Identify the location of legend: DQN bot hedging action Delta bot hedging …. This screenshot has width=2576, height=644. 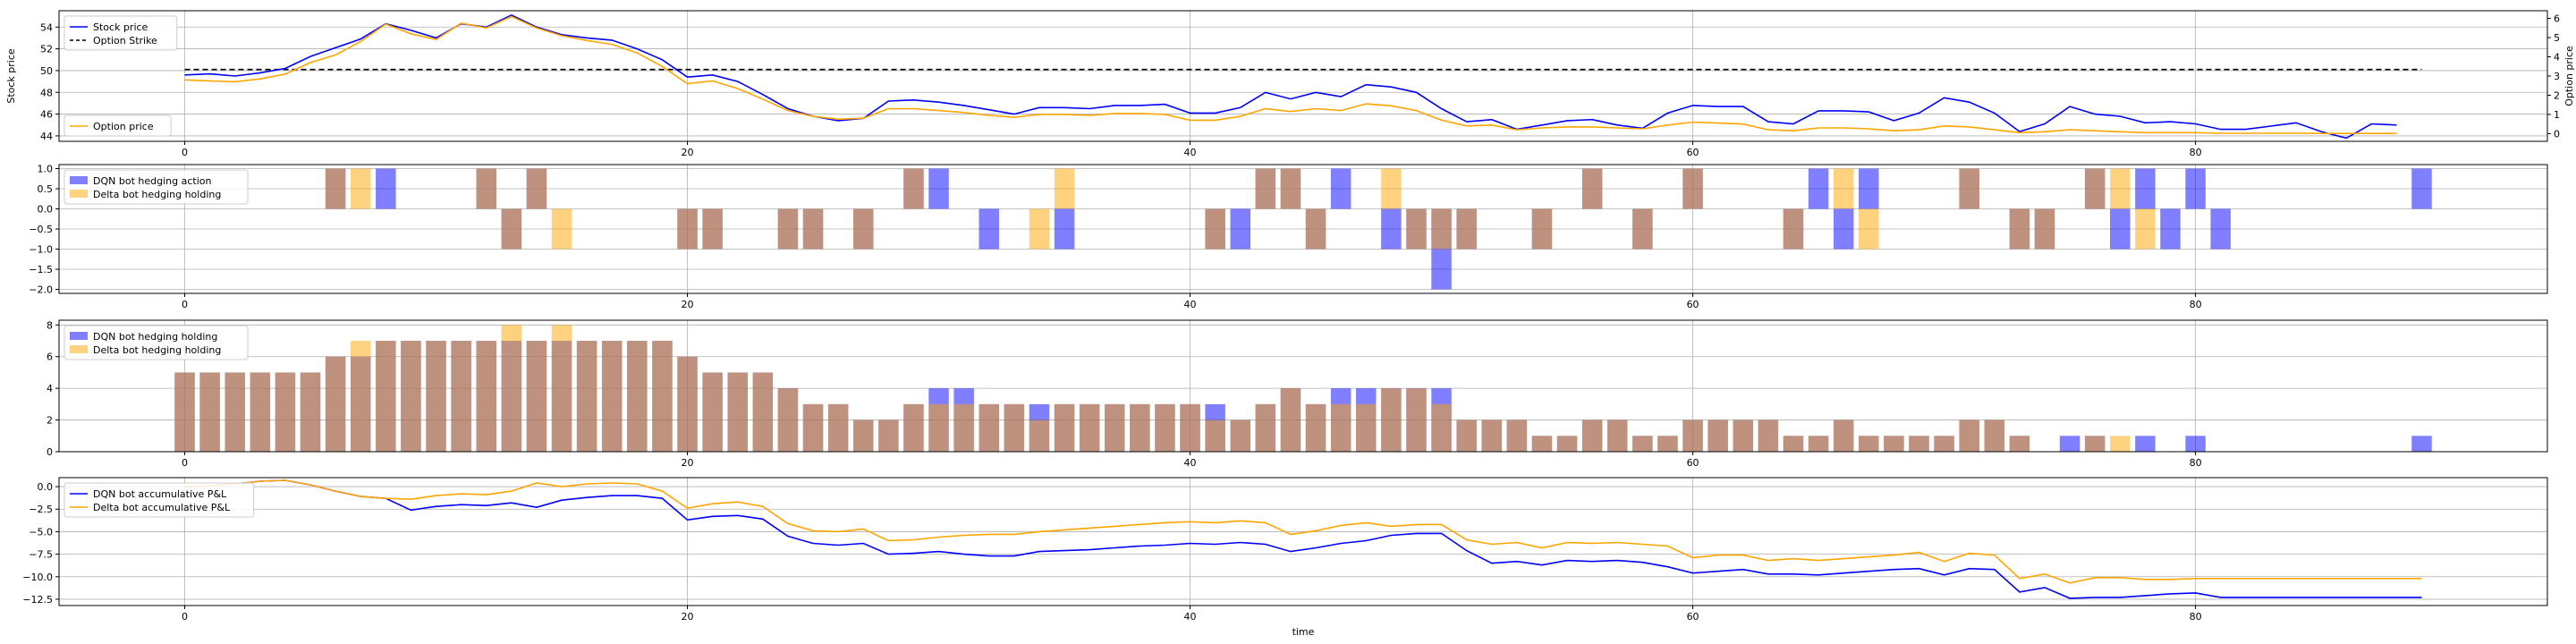
(156, 187).